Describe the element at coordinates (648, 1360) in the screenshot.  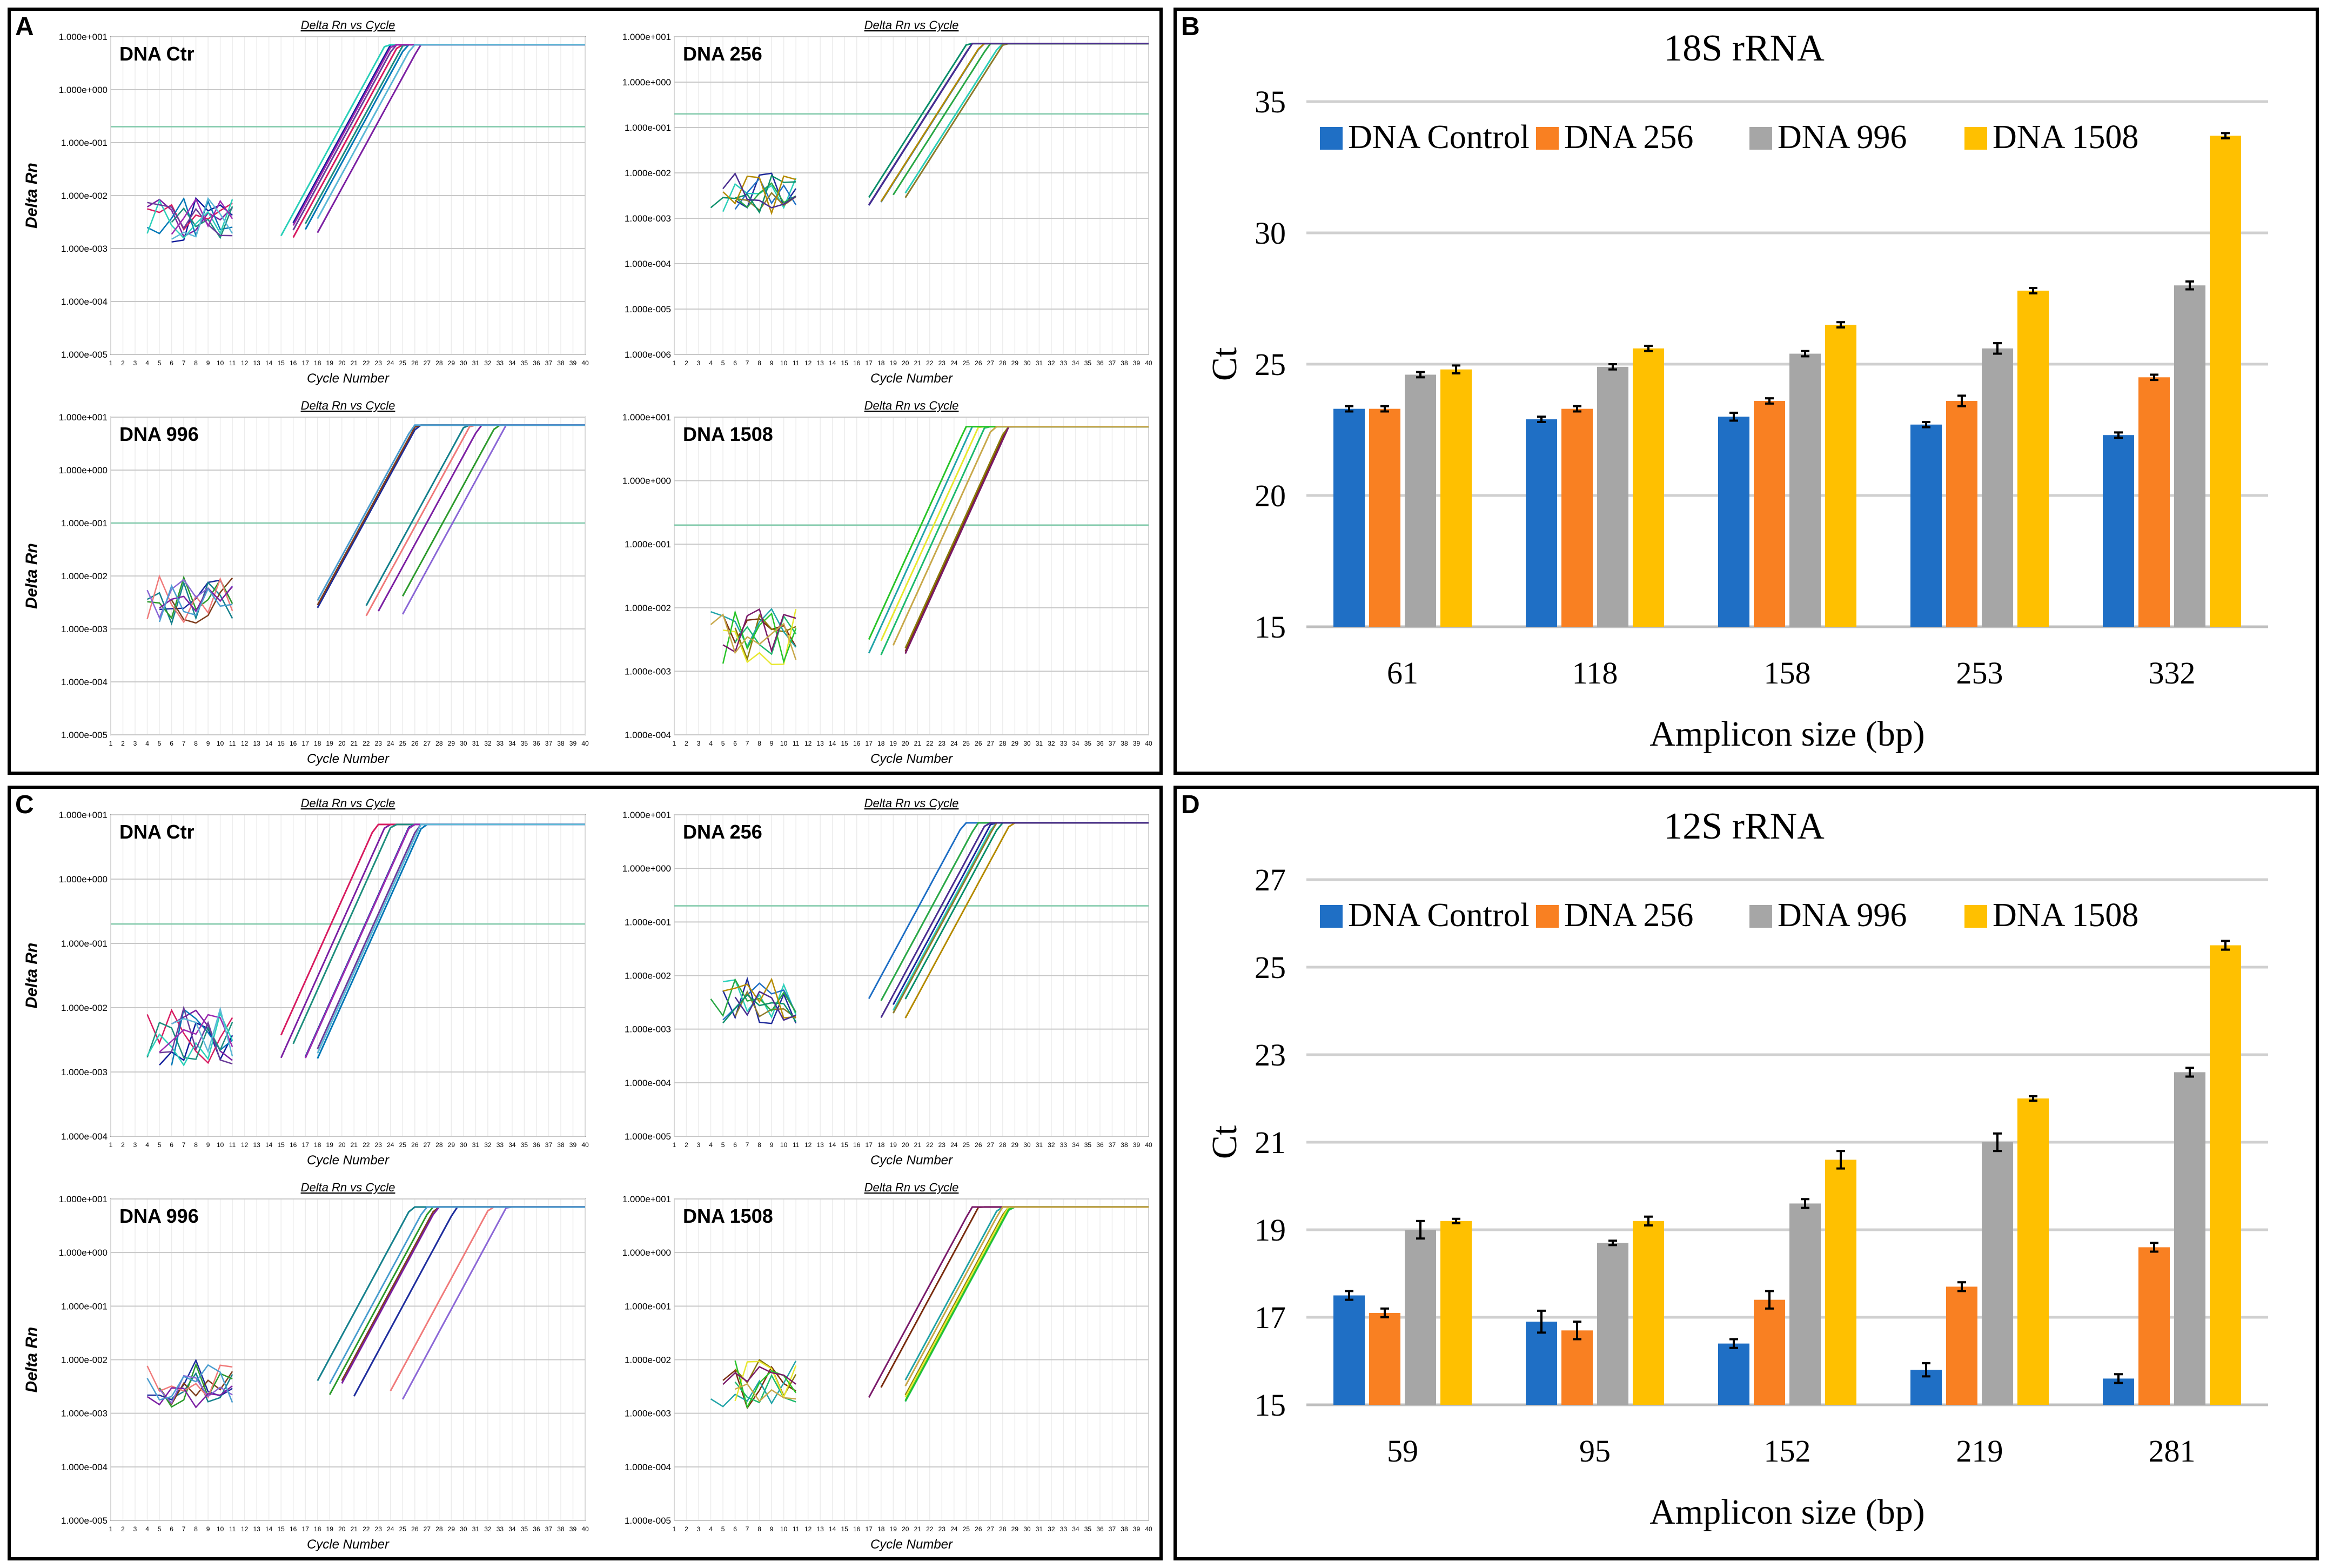
I see `y-tick-label: 1.000e-002` at that location.